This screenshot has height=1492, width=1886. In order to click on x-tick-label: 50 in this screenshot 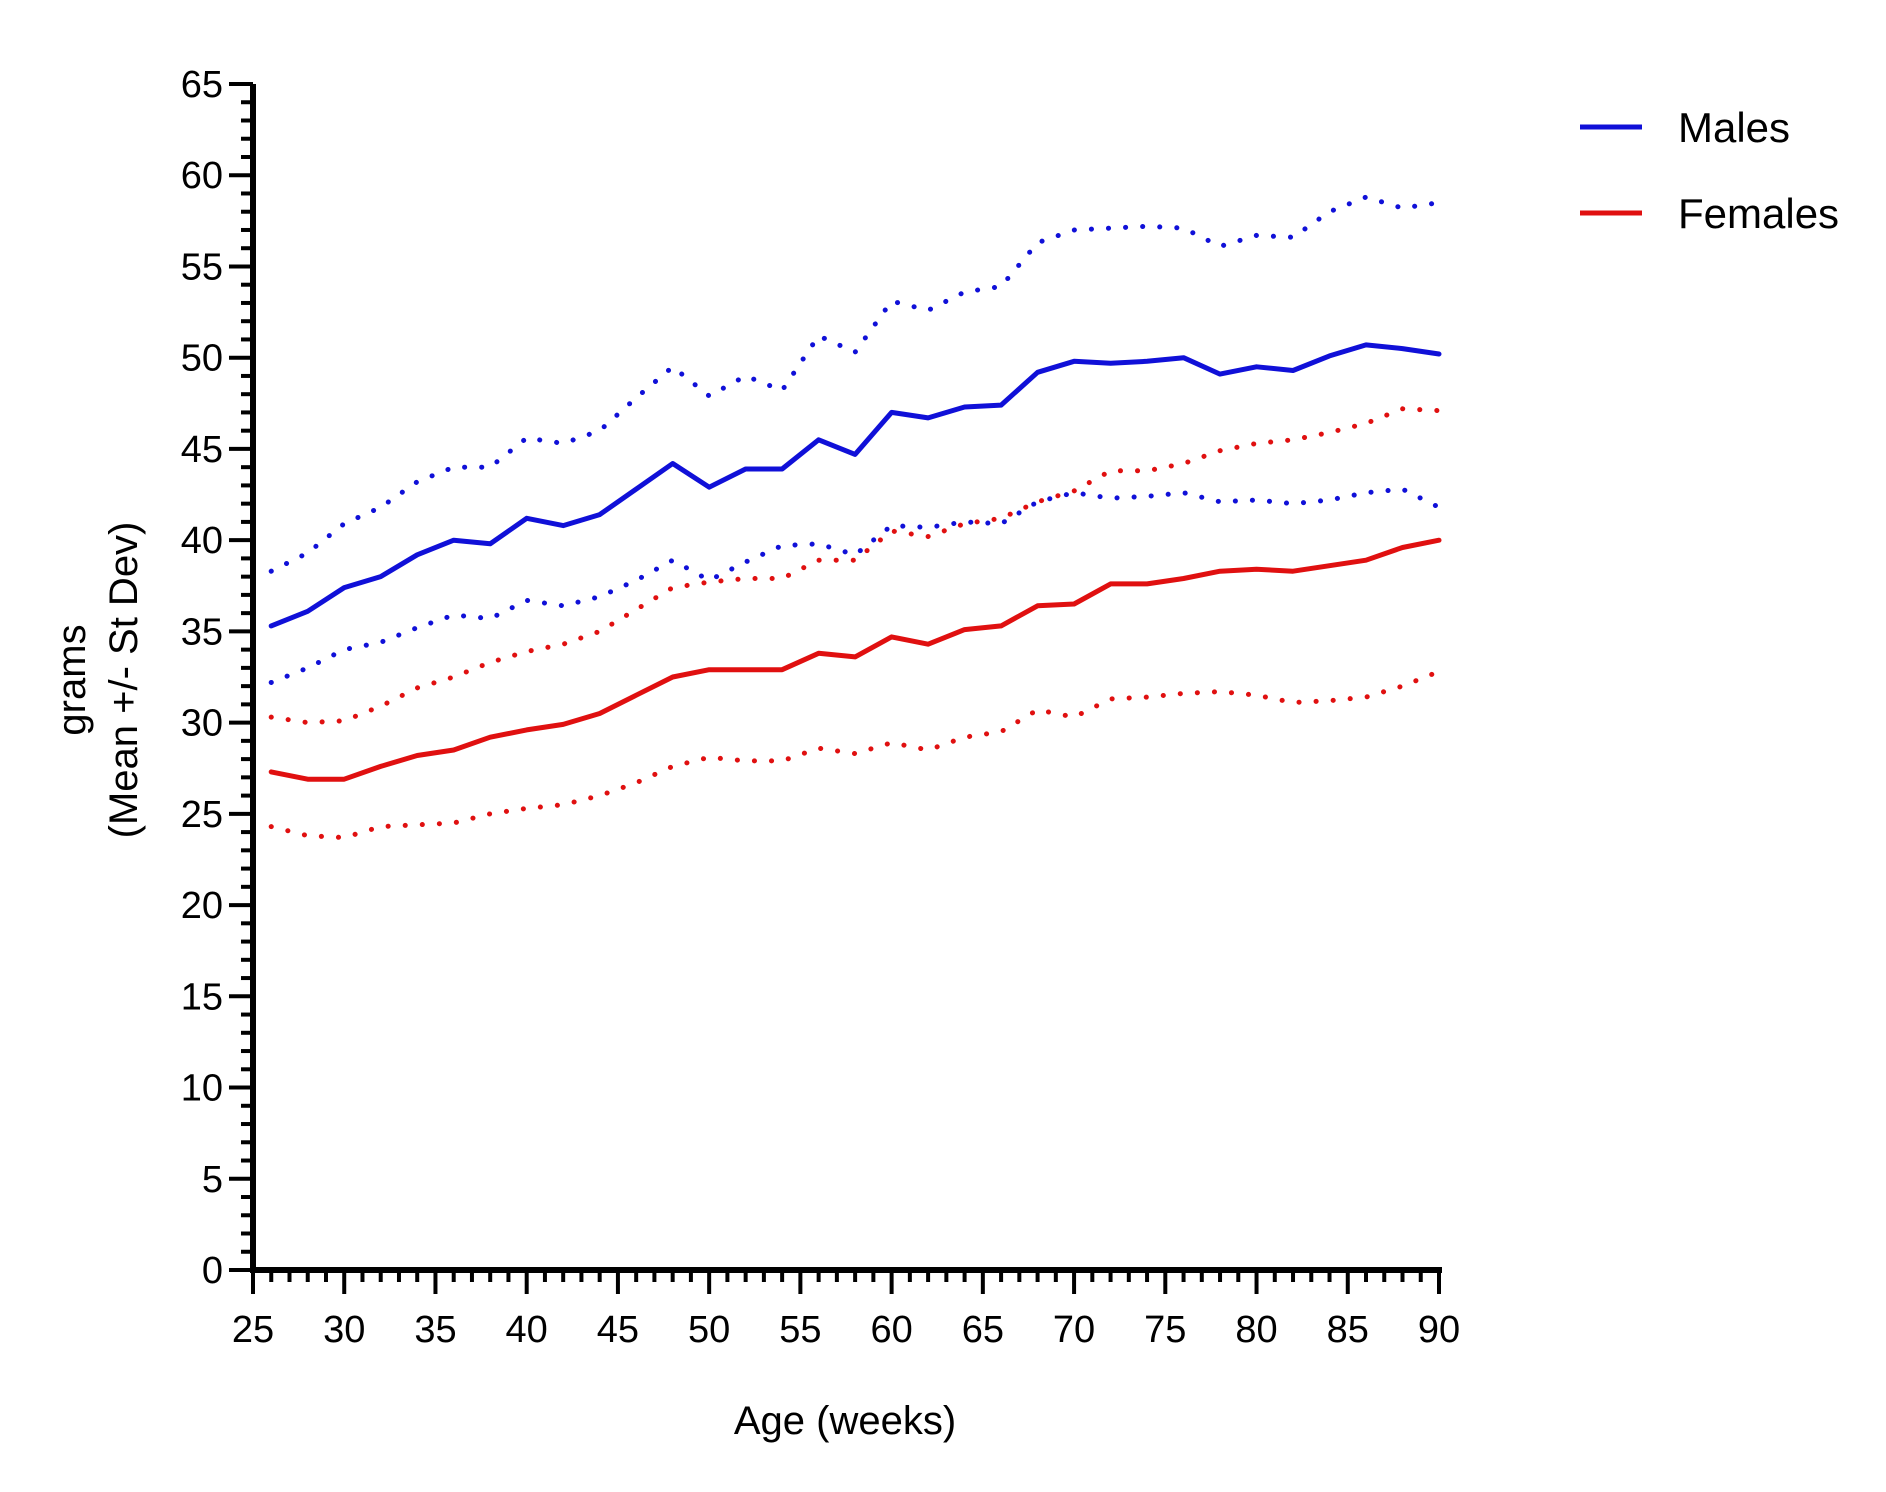, I will do `click(709, 1330)`.